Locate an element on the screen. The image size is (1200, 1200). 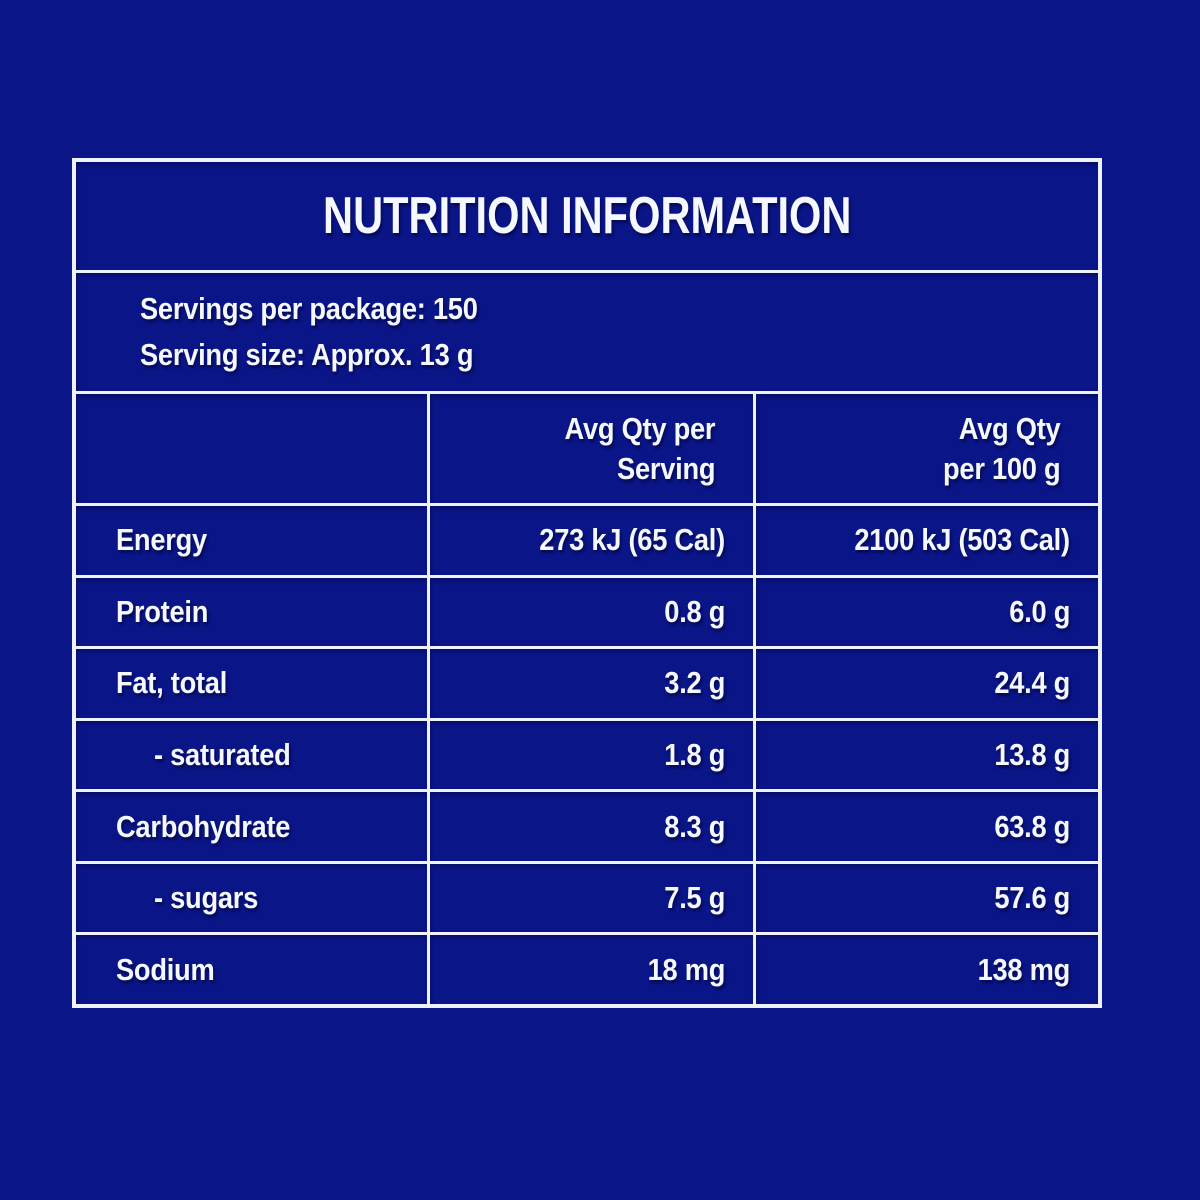
row-saturated-label-cell: - saturated is located at coordinates (251, 755).